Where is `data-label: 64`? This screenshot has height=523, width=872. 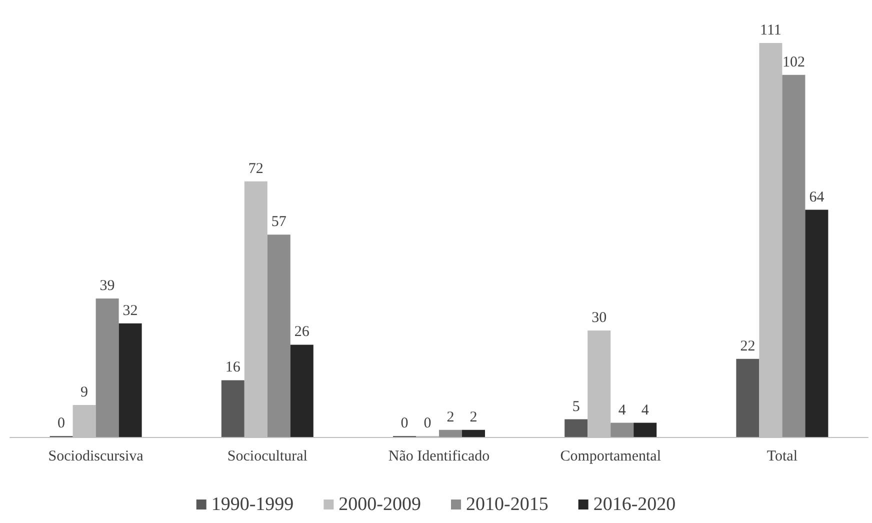
data-label: 64 is located at coordinates (817, 197).